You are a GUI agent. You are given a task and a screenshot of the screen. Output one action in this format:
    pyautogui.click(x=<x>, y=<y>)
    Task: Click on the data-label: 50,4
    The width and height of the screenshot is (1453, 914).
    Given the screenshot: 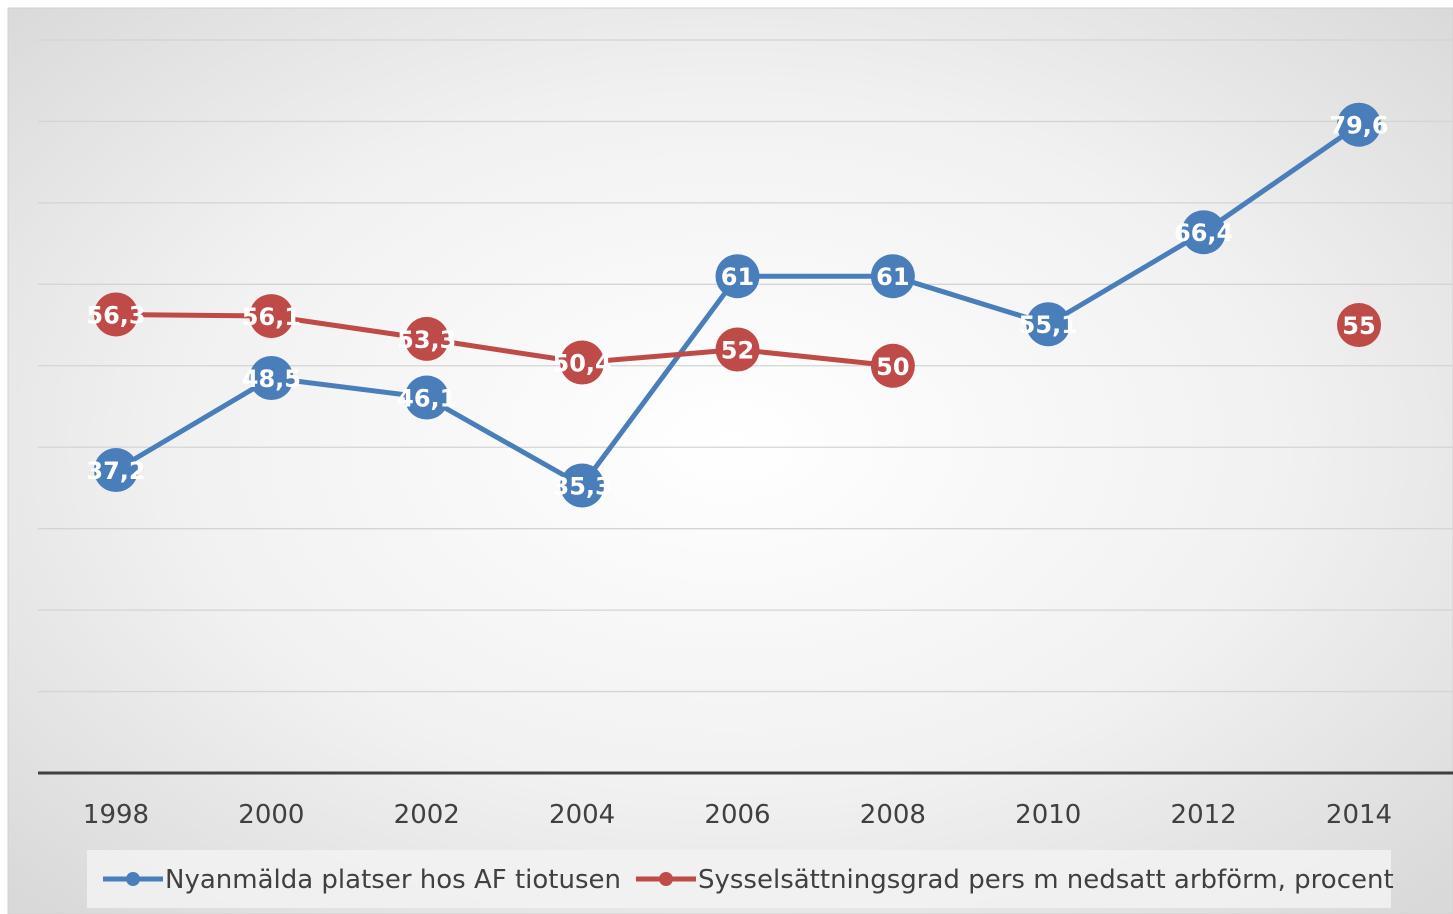 What is the action you would take?
    pyautogui.click(x=582, y=364)
    